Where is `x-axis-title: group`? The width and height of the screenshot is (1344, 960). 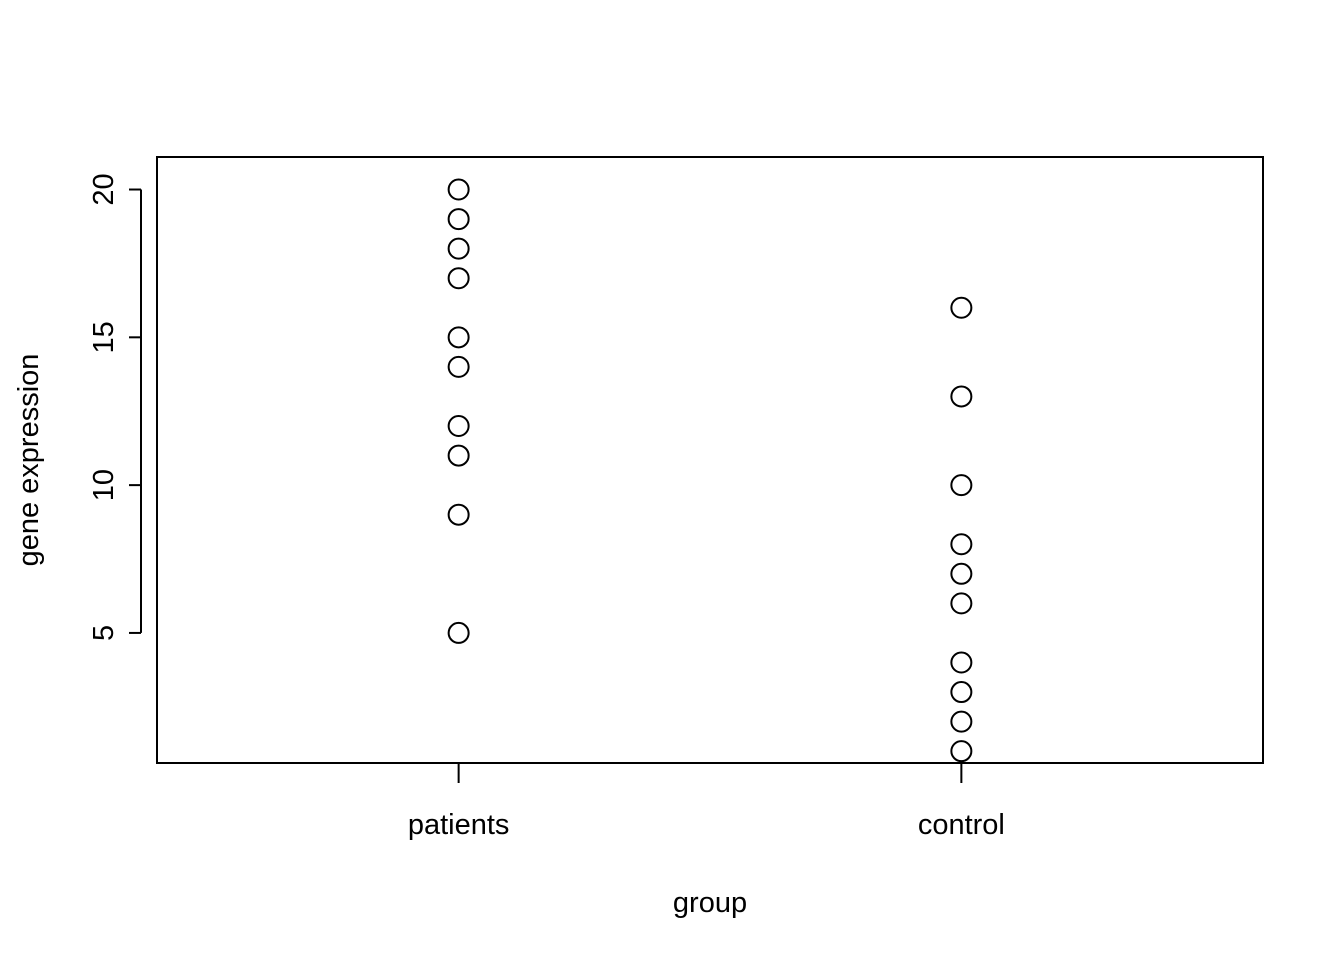 x-axis-title: group is located at coordinates (710, 903).